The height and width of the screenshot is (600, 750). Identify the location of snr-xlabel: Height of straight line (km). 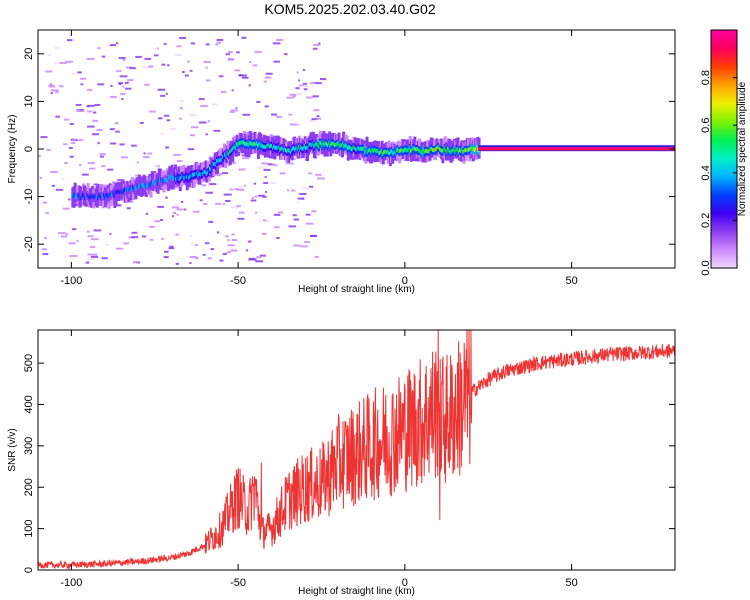
(356, 591).